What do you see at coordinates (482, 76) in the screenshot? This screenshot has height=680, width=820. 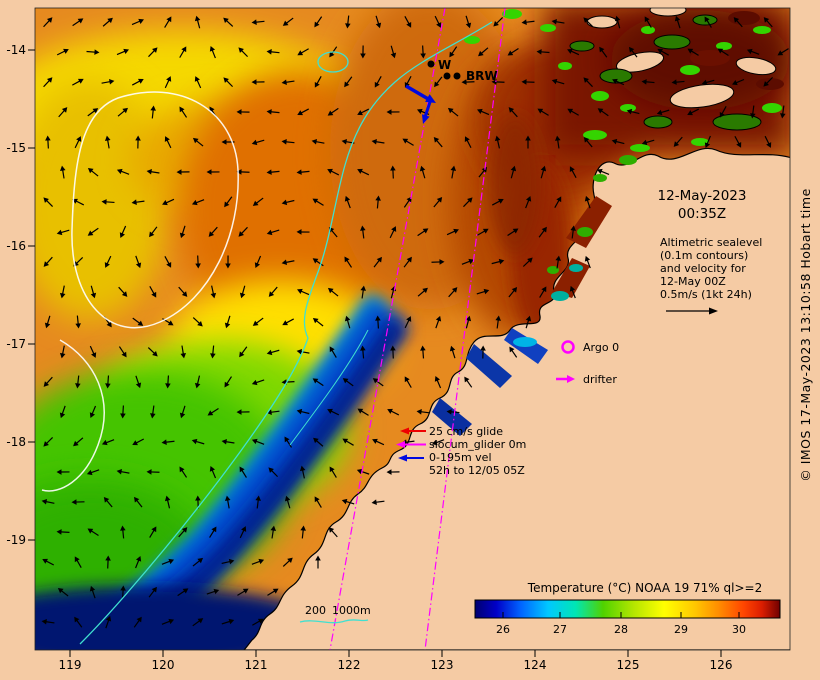 I see `mooring-brw-label: BRW` at bounding box center [482, 76].